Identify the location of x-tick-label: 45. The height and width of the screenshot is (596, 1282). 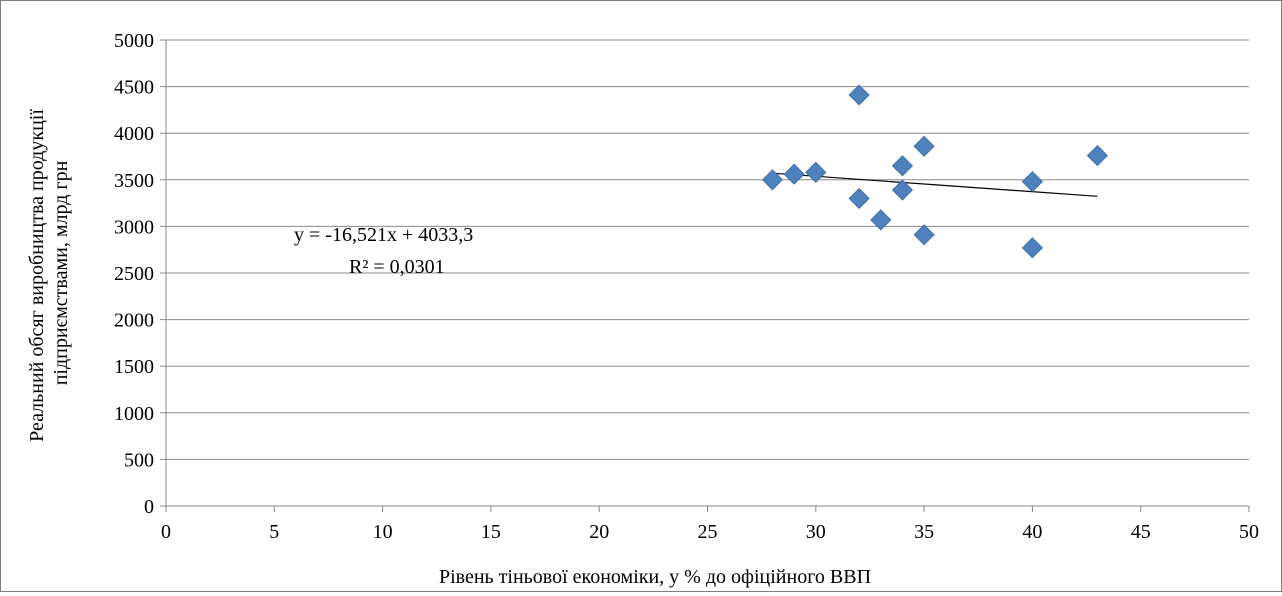
(1141, 532).